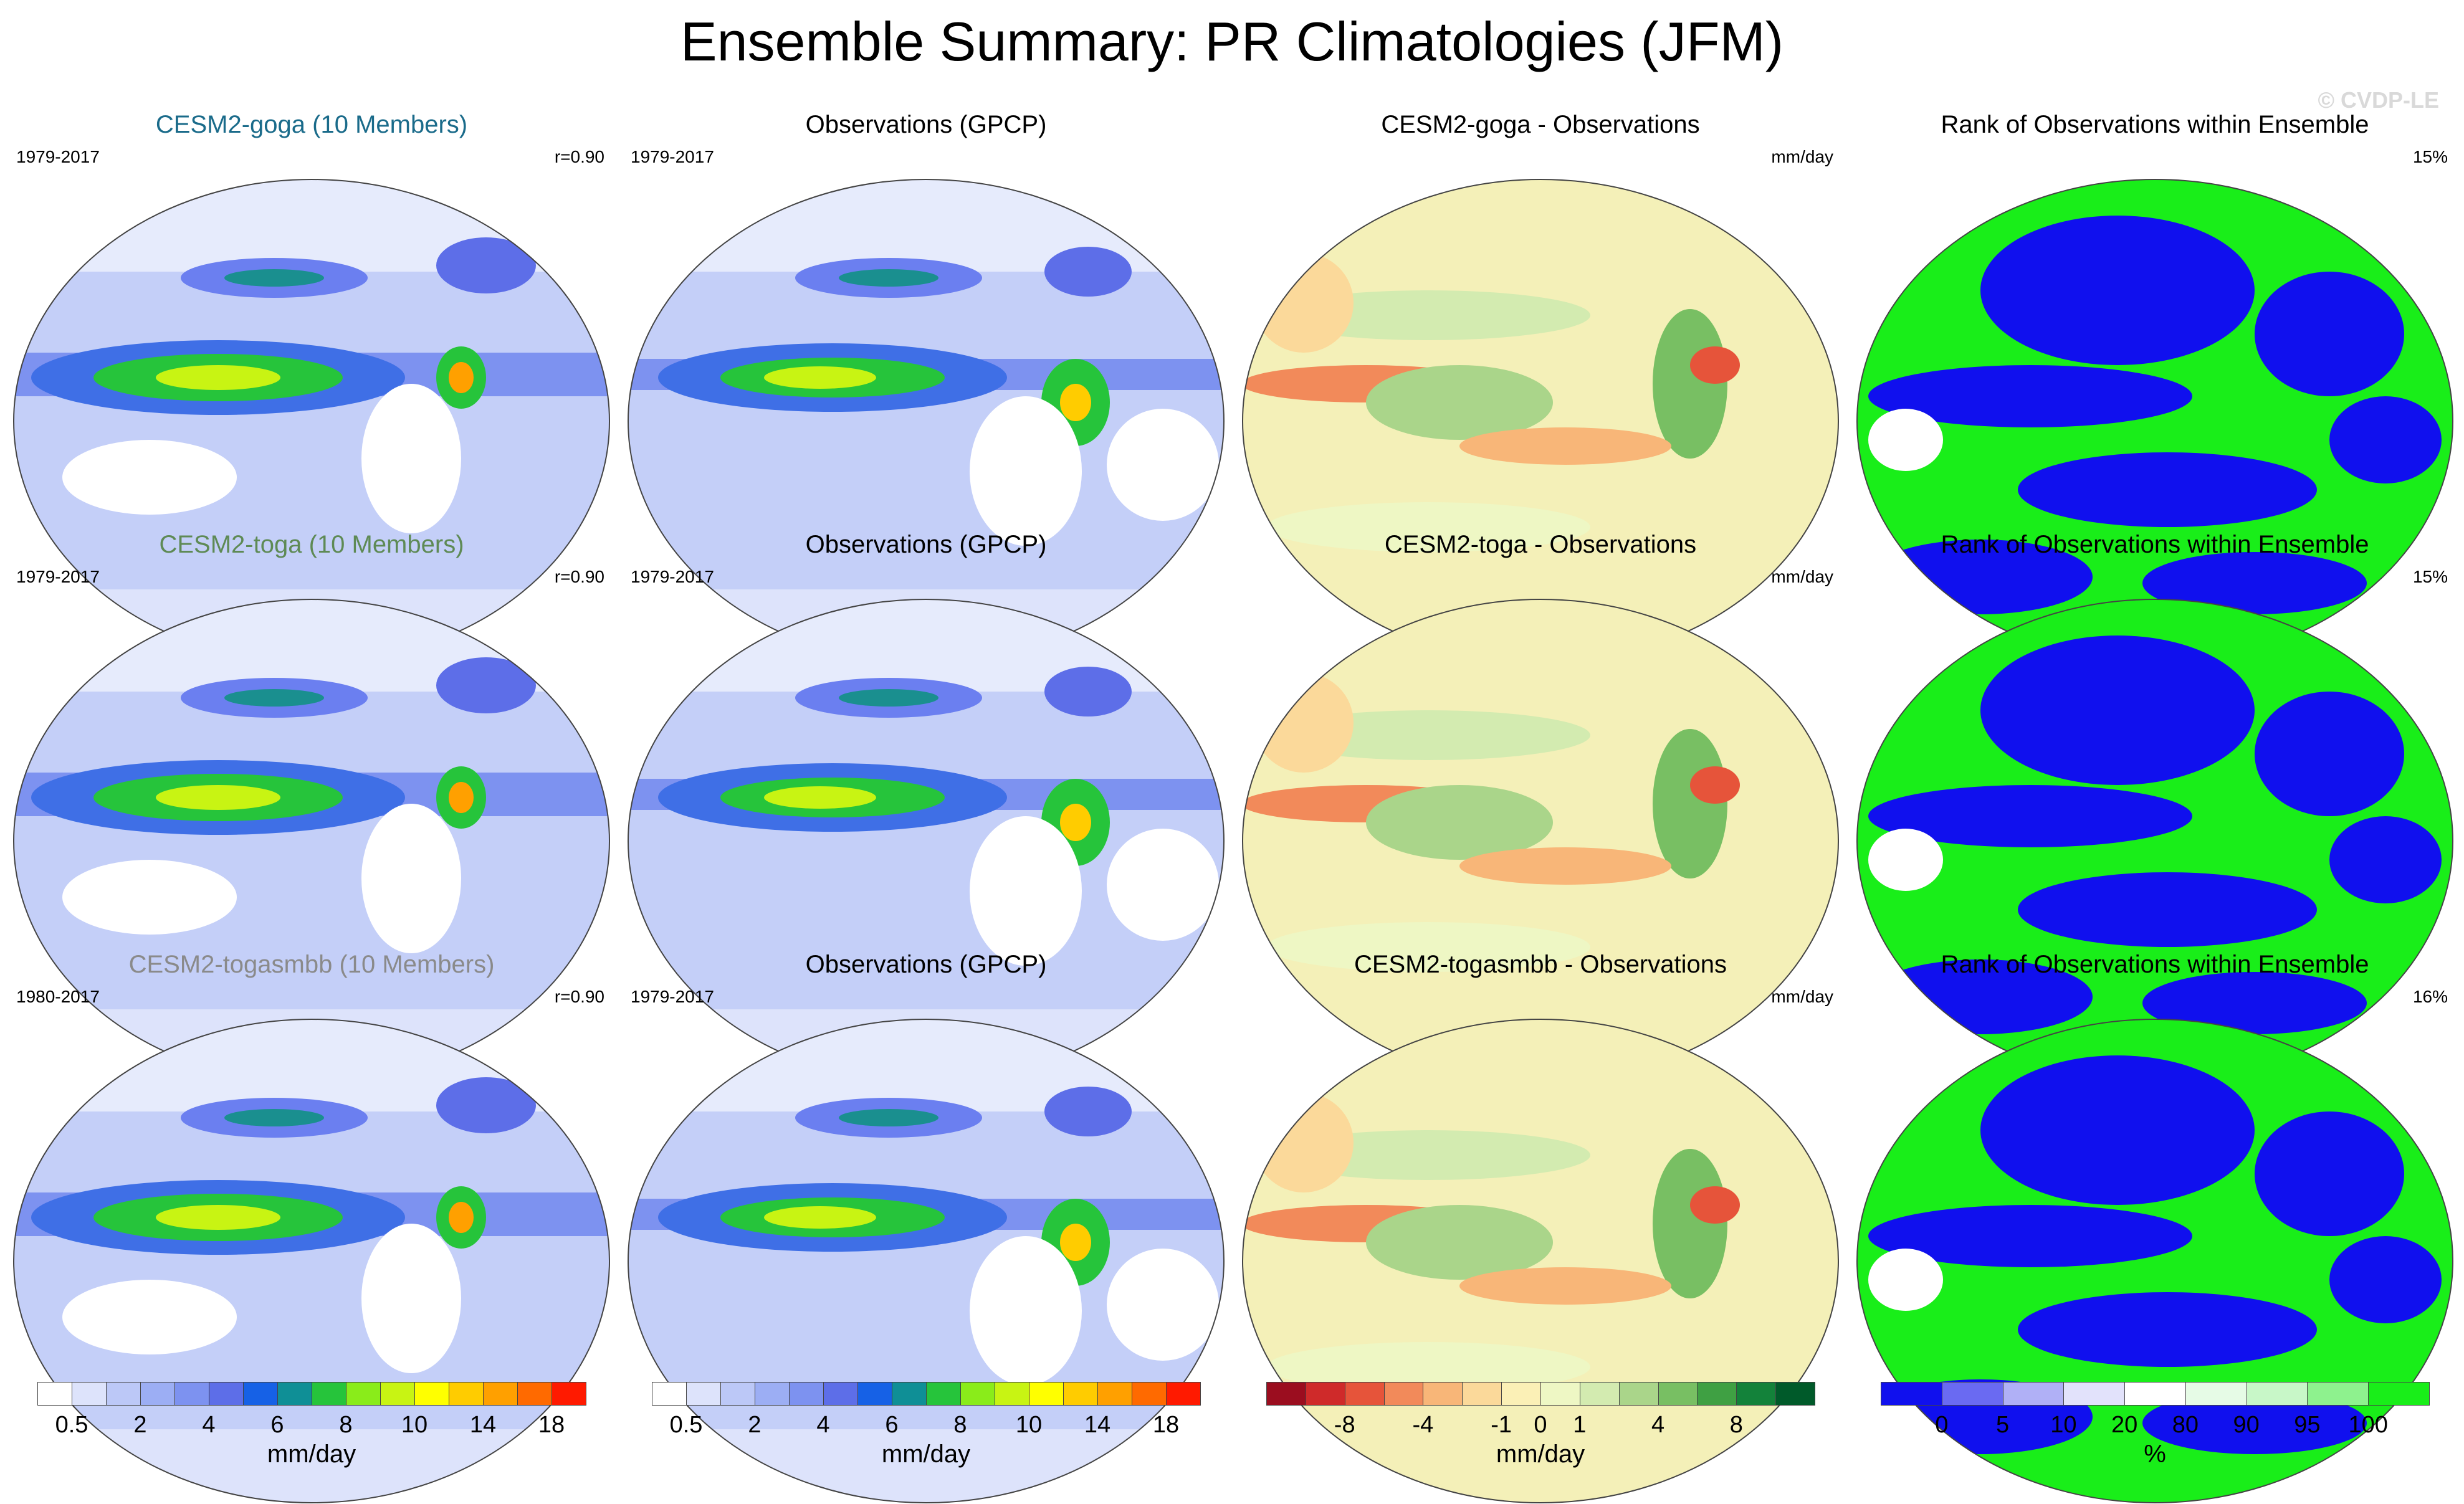 The width and height of the screenshot is (2464, 1504). I want to click on panel-obs-row2: Observations (GPCP) 1979-2017, so click(926, 806).